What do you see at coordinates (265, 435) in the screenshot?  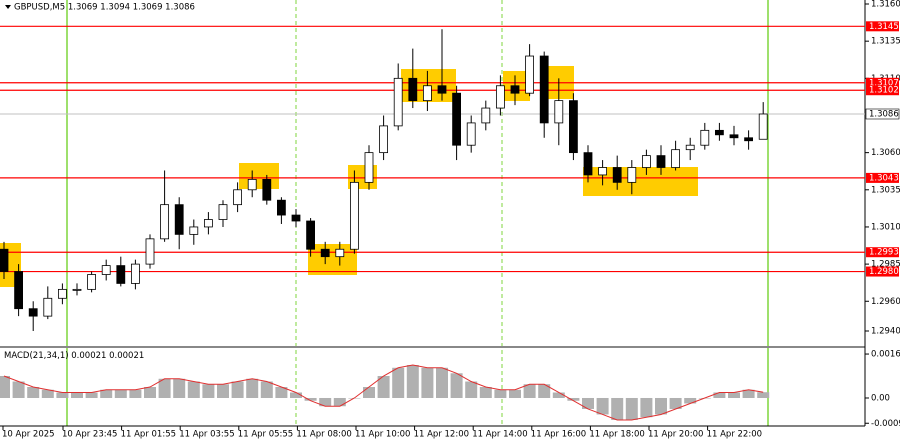 I see `x-tick-label: 11 Apr 05:55` at bounding box center [265, 435].